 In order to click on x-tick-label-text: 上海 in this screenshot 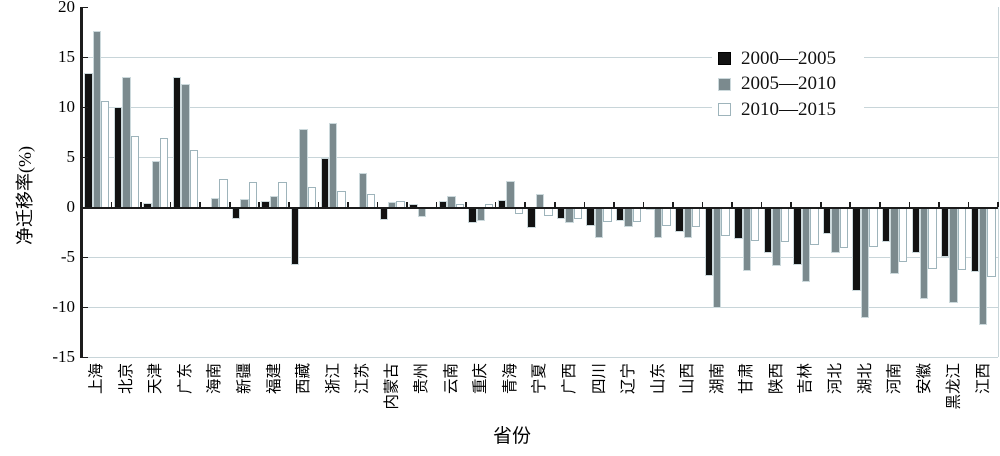, I will do `click(97, 379)`.